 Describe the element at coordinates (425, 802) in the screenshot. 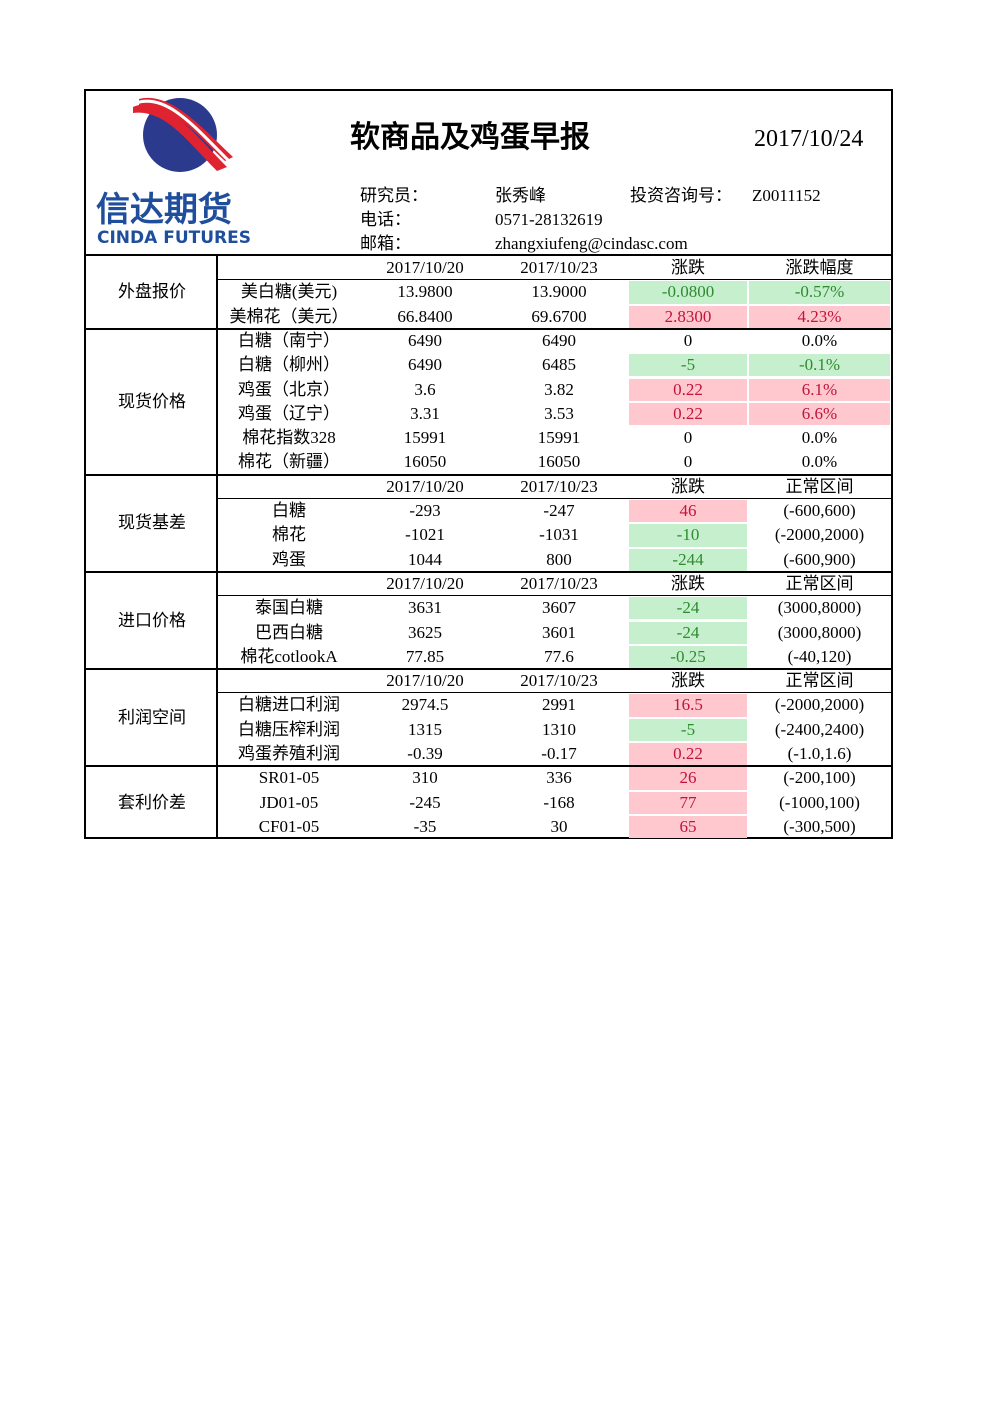

I see `cell: -245` at that location.